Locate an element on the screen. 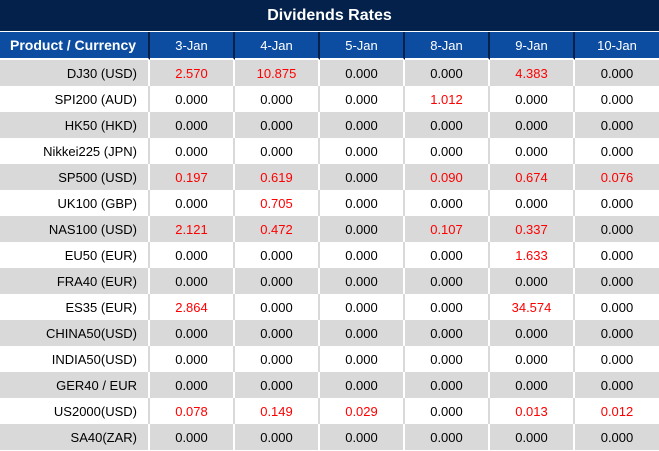 The width and height of the screenshot is (659, 451). product-currency-header: Product / Currency is located at coordinates (75, 46).